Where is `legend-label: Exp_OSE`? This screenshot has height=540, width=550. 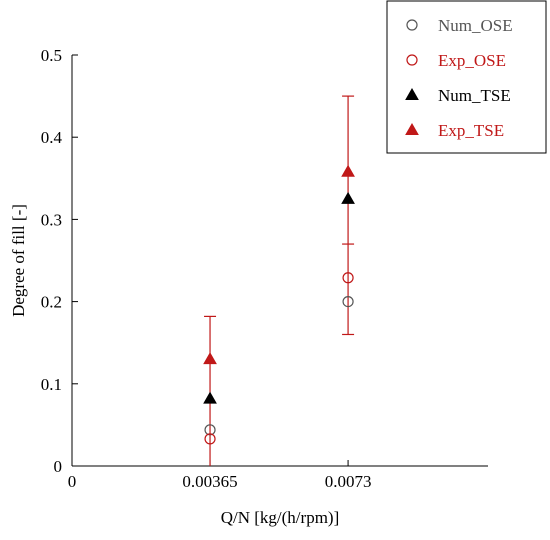
legend-label: Exp_OSE is located at coordinates (472, 60).